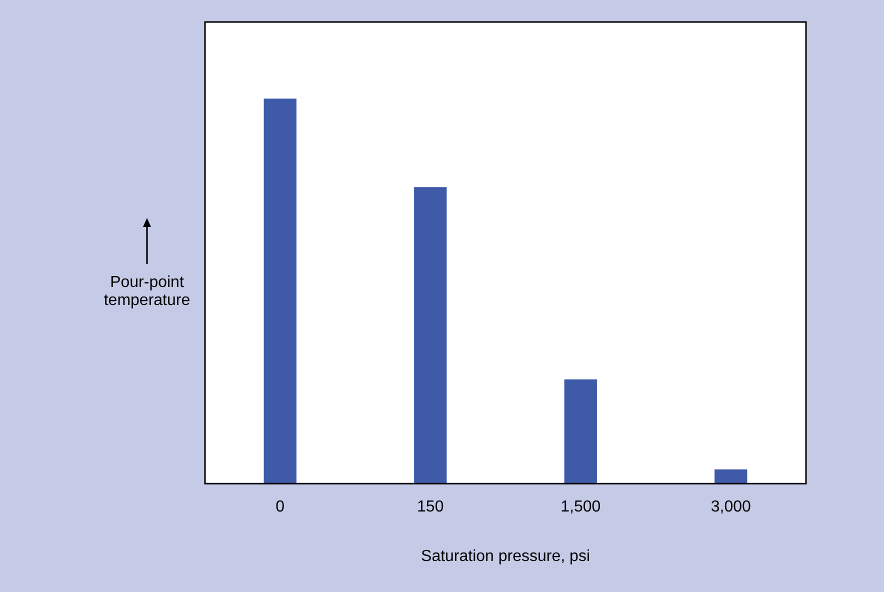 The image size is (884, 592). I want to click on x-tick-label: 1,500, so click(580, 507).